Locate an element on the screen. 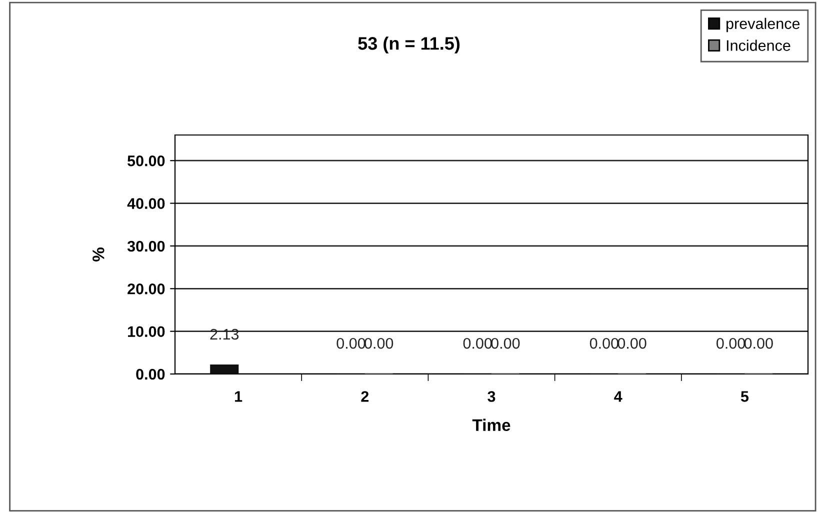  legend-label: prevalence is located at coordinates (763, 25).